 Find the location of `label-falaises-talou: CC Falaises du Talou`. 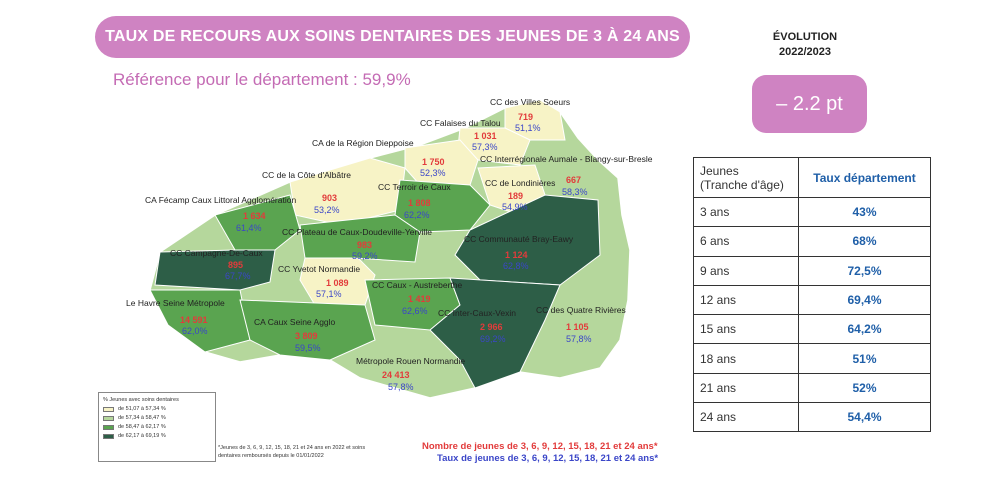

label-falaises-talou: CC Falaises du Talou is located at coordinates (460, 123).